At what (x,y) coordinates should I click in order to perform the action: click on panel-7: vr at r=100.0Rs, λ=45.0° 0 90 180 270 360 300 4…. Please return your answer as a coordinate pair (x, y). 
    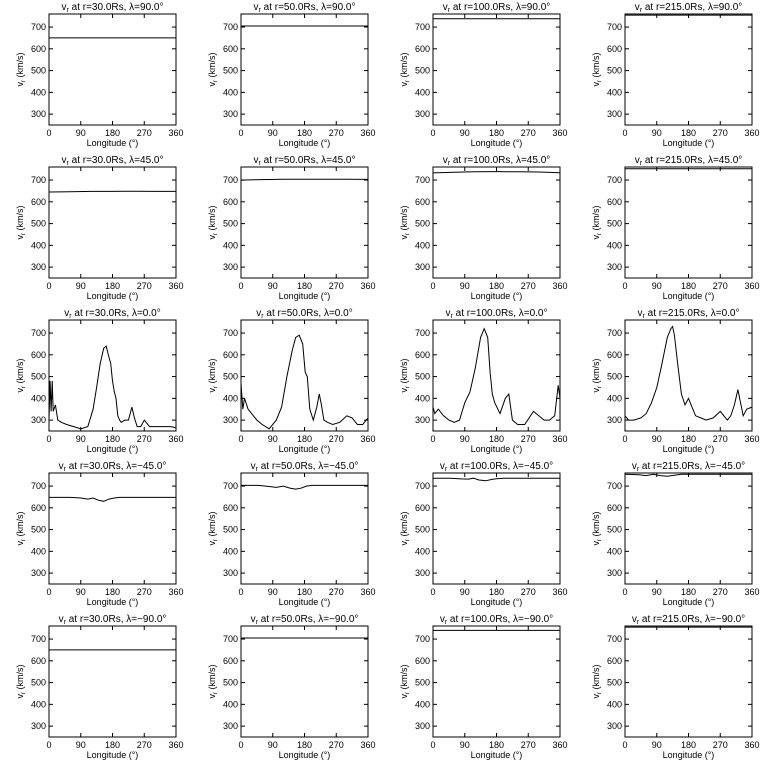
    Looking at the image, I should click on (483, 228).